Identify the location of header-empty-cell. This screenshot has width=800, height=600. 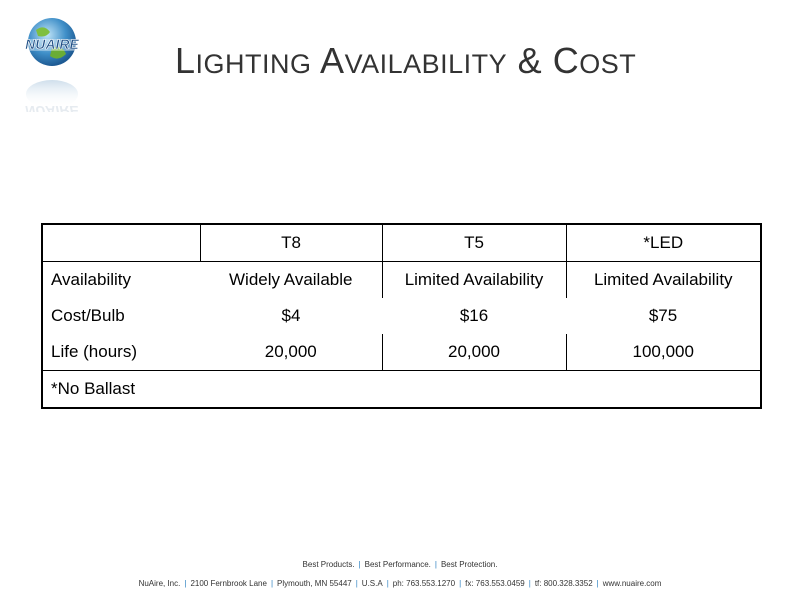
(122, 243).